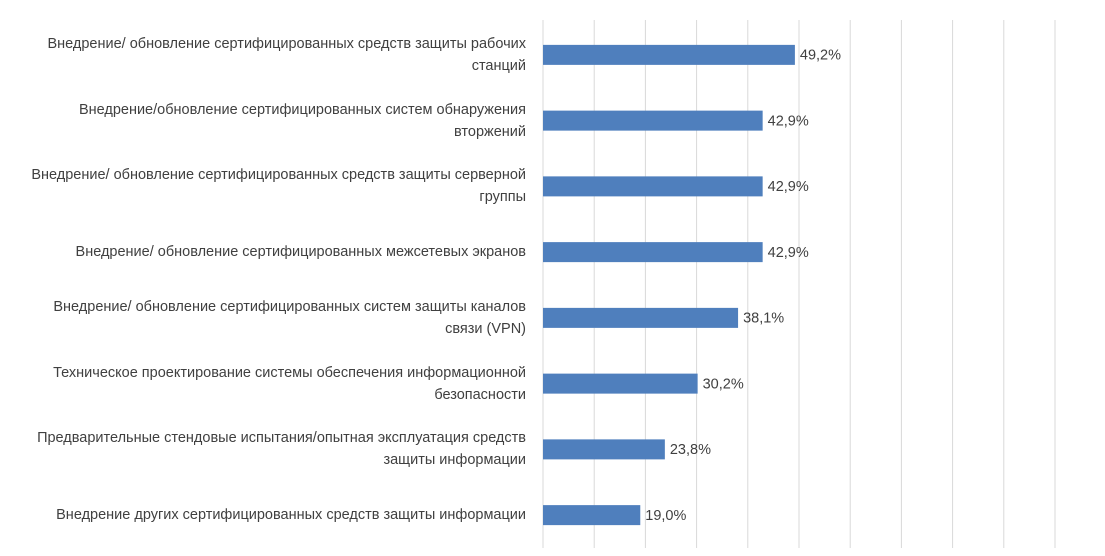  What do you see at coordinates (820, 56) in the screenshot?
I see `value-label: 49,2%` at bounding box center [820, 56].